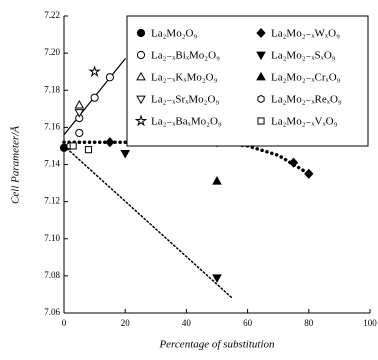 This screenshot has width=378, height=360. Describe the element at coordinates (303, 56) in the screenshot. I see `legend-label: La₂Mo₂₋ₓSₓO₉` at that location.